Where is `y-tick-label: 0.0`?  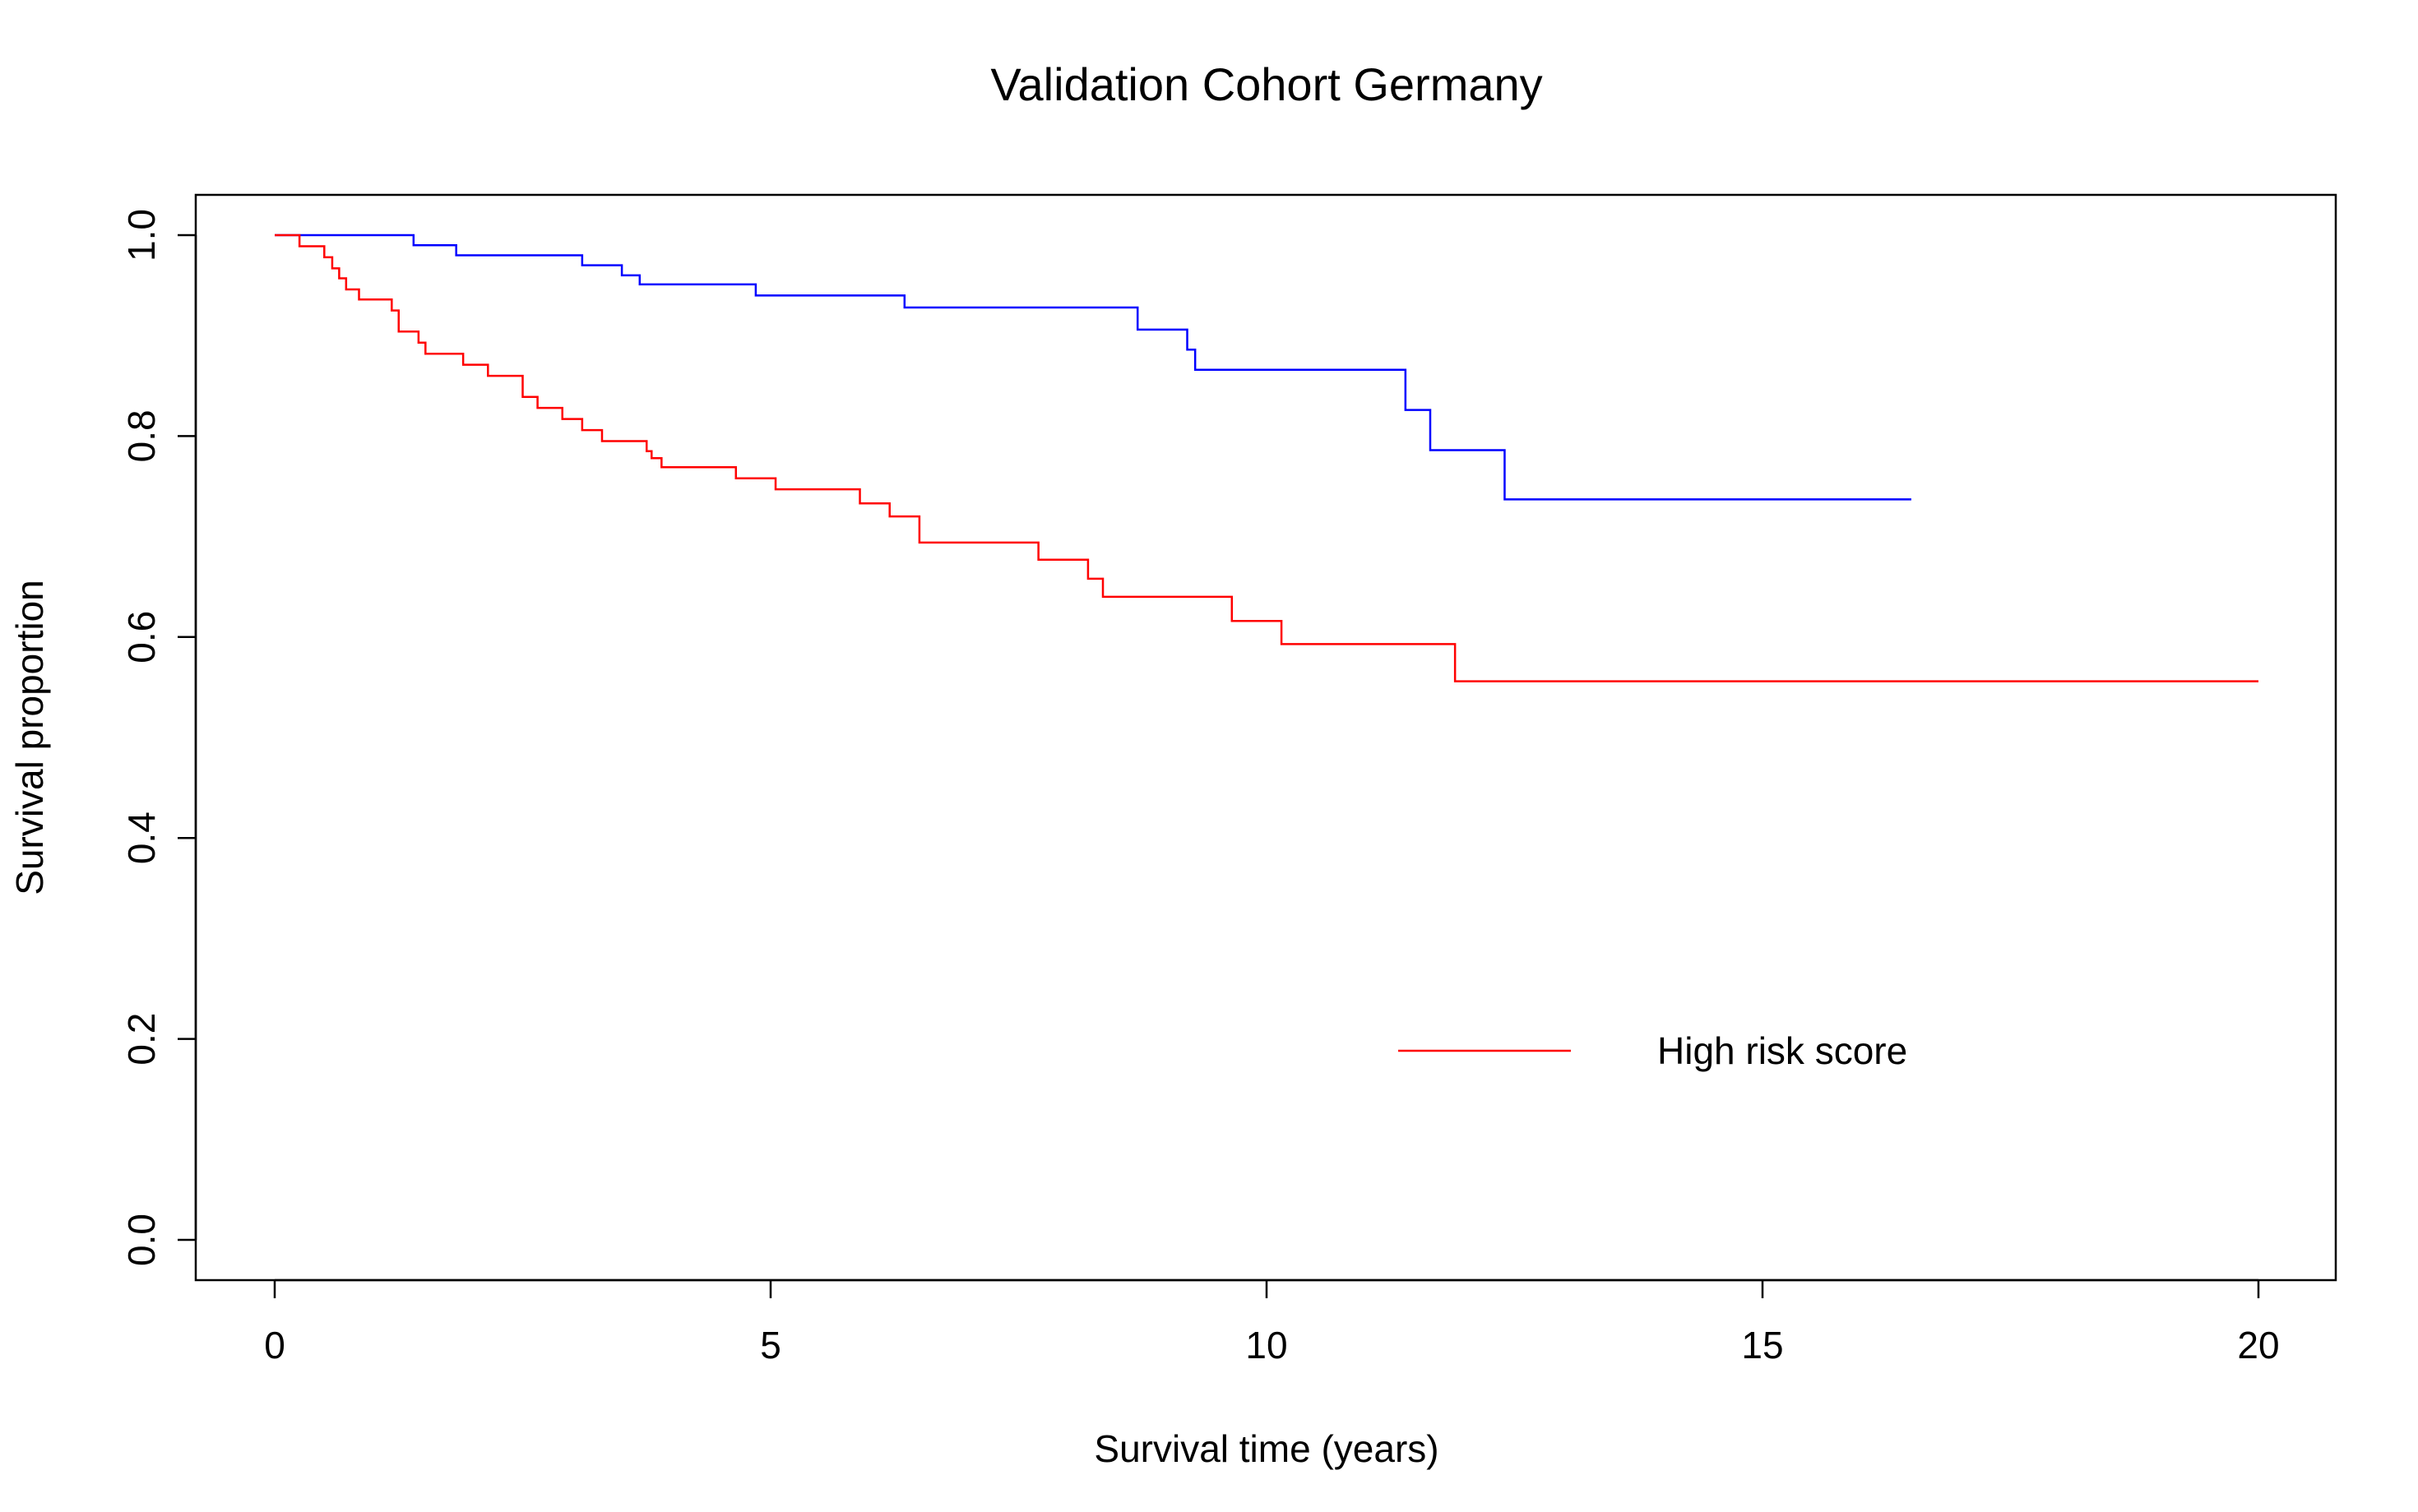
y-tick-label: 0.0 is located at coordinates (141, 1240).